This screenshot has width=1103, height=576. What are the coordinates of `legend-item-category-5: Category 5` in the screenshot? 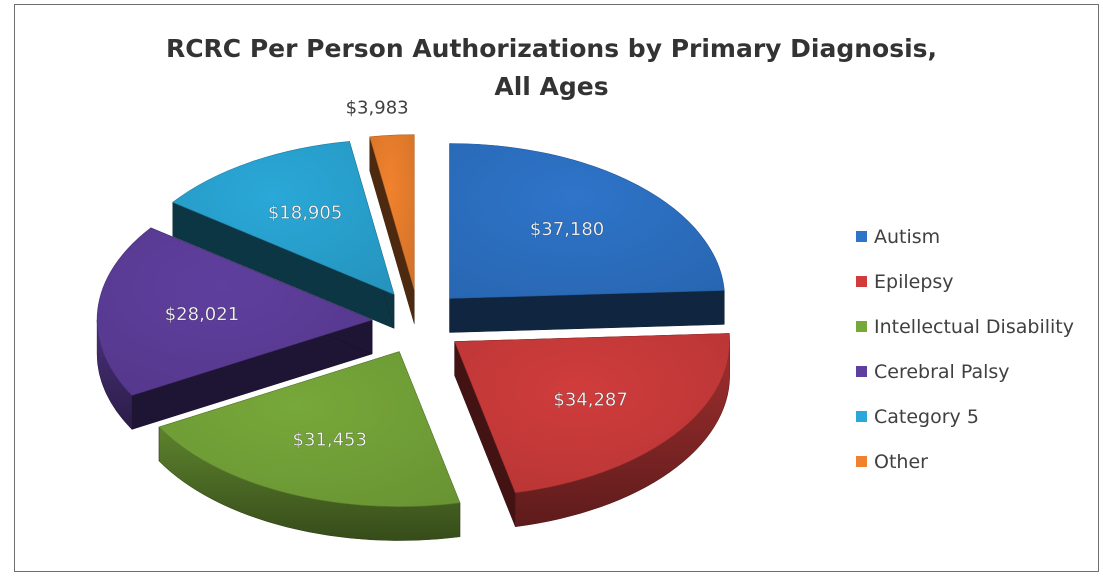 It's located at (965, 416).